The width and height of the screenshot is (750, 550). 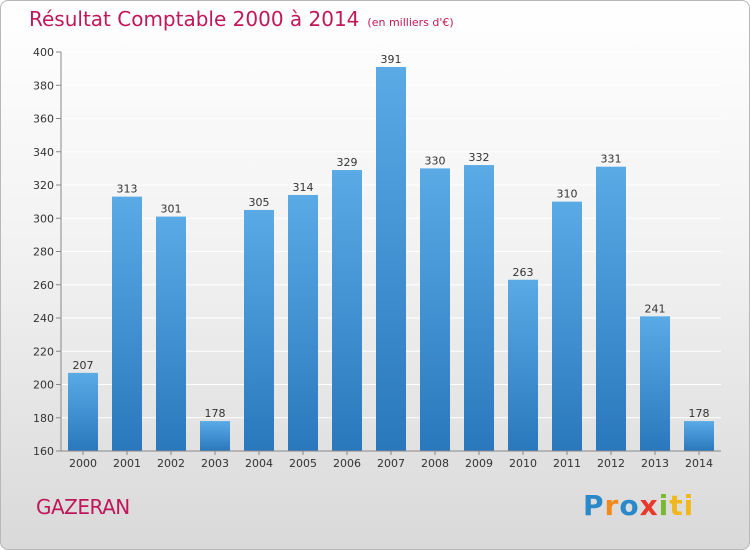 What do you see at coordinates (594, 505) in the screenshot?
I see `logo-letter: P` at bounding box center [594, 505].